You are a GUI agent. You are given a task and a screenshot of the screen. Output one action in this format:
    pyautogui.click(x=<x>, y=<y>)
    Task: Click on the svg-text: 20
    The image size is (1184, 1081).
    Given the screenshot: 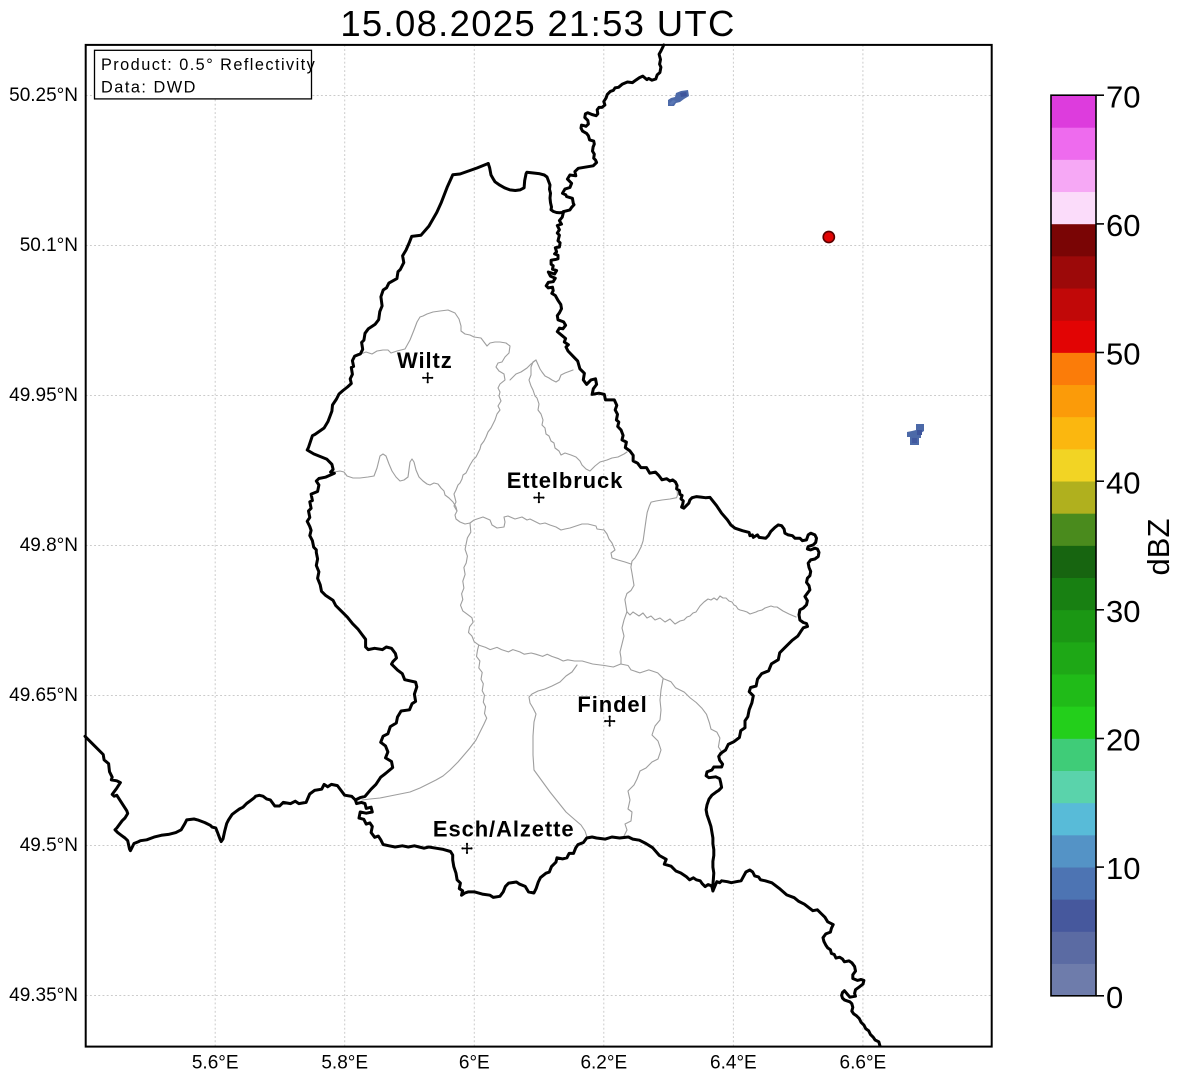 What is the action you would take?
    pyautogui.click(x=1123, y=740)
    